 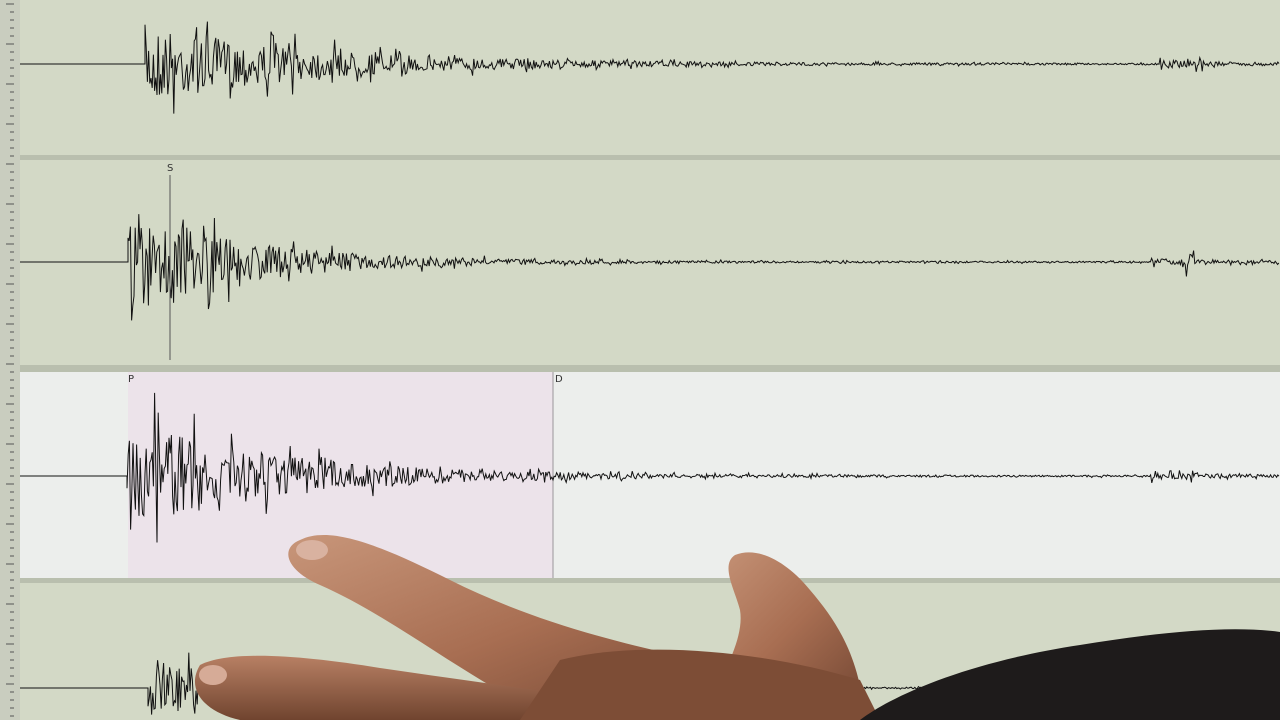 I want to click on ruler-ticks, so click(x=10, y=360).